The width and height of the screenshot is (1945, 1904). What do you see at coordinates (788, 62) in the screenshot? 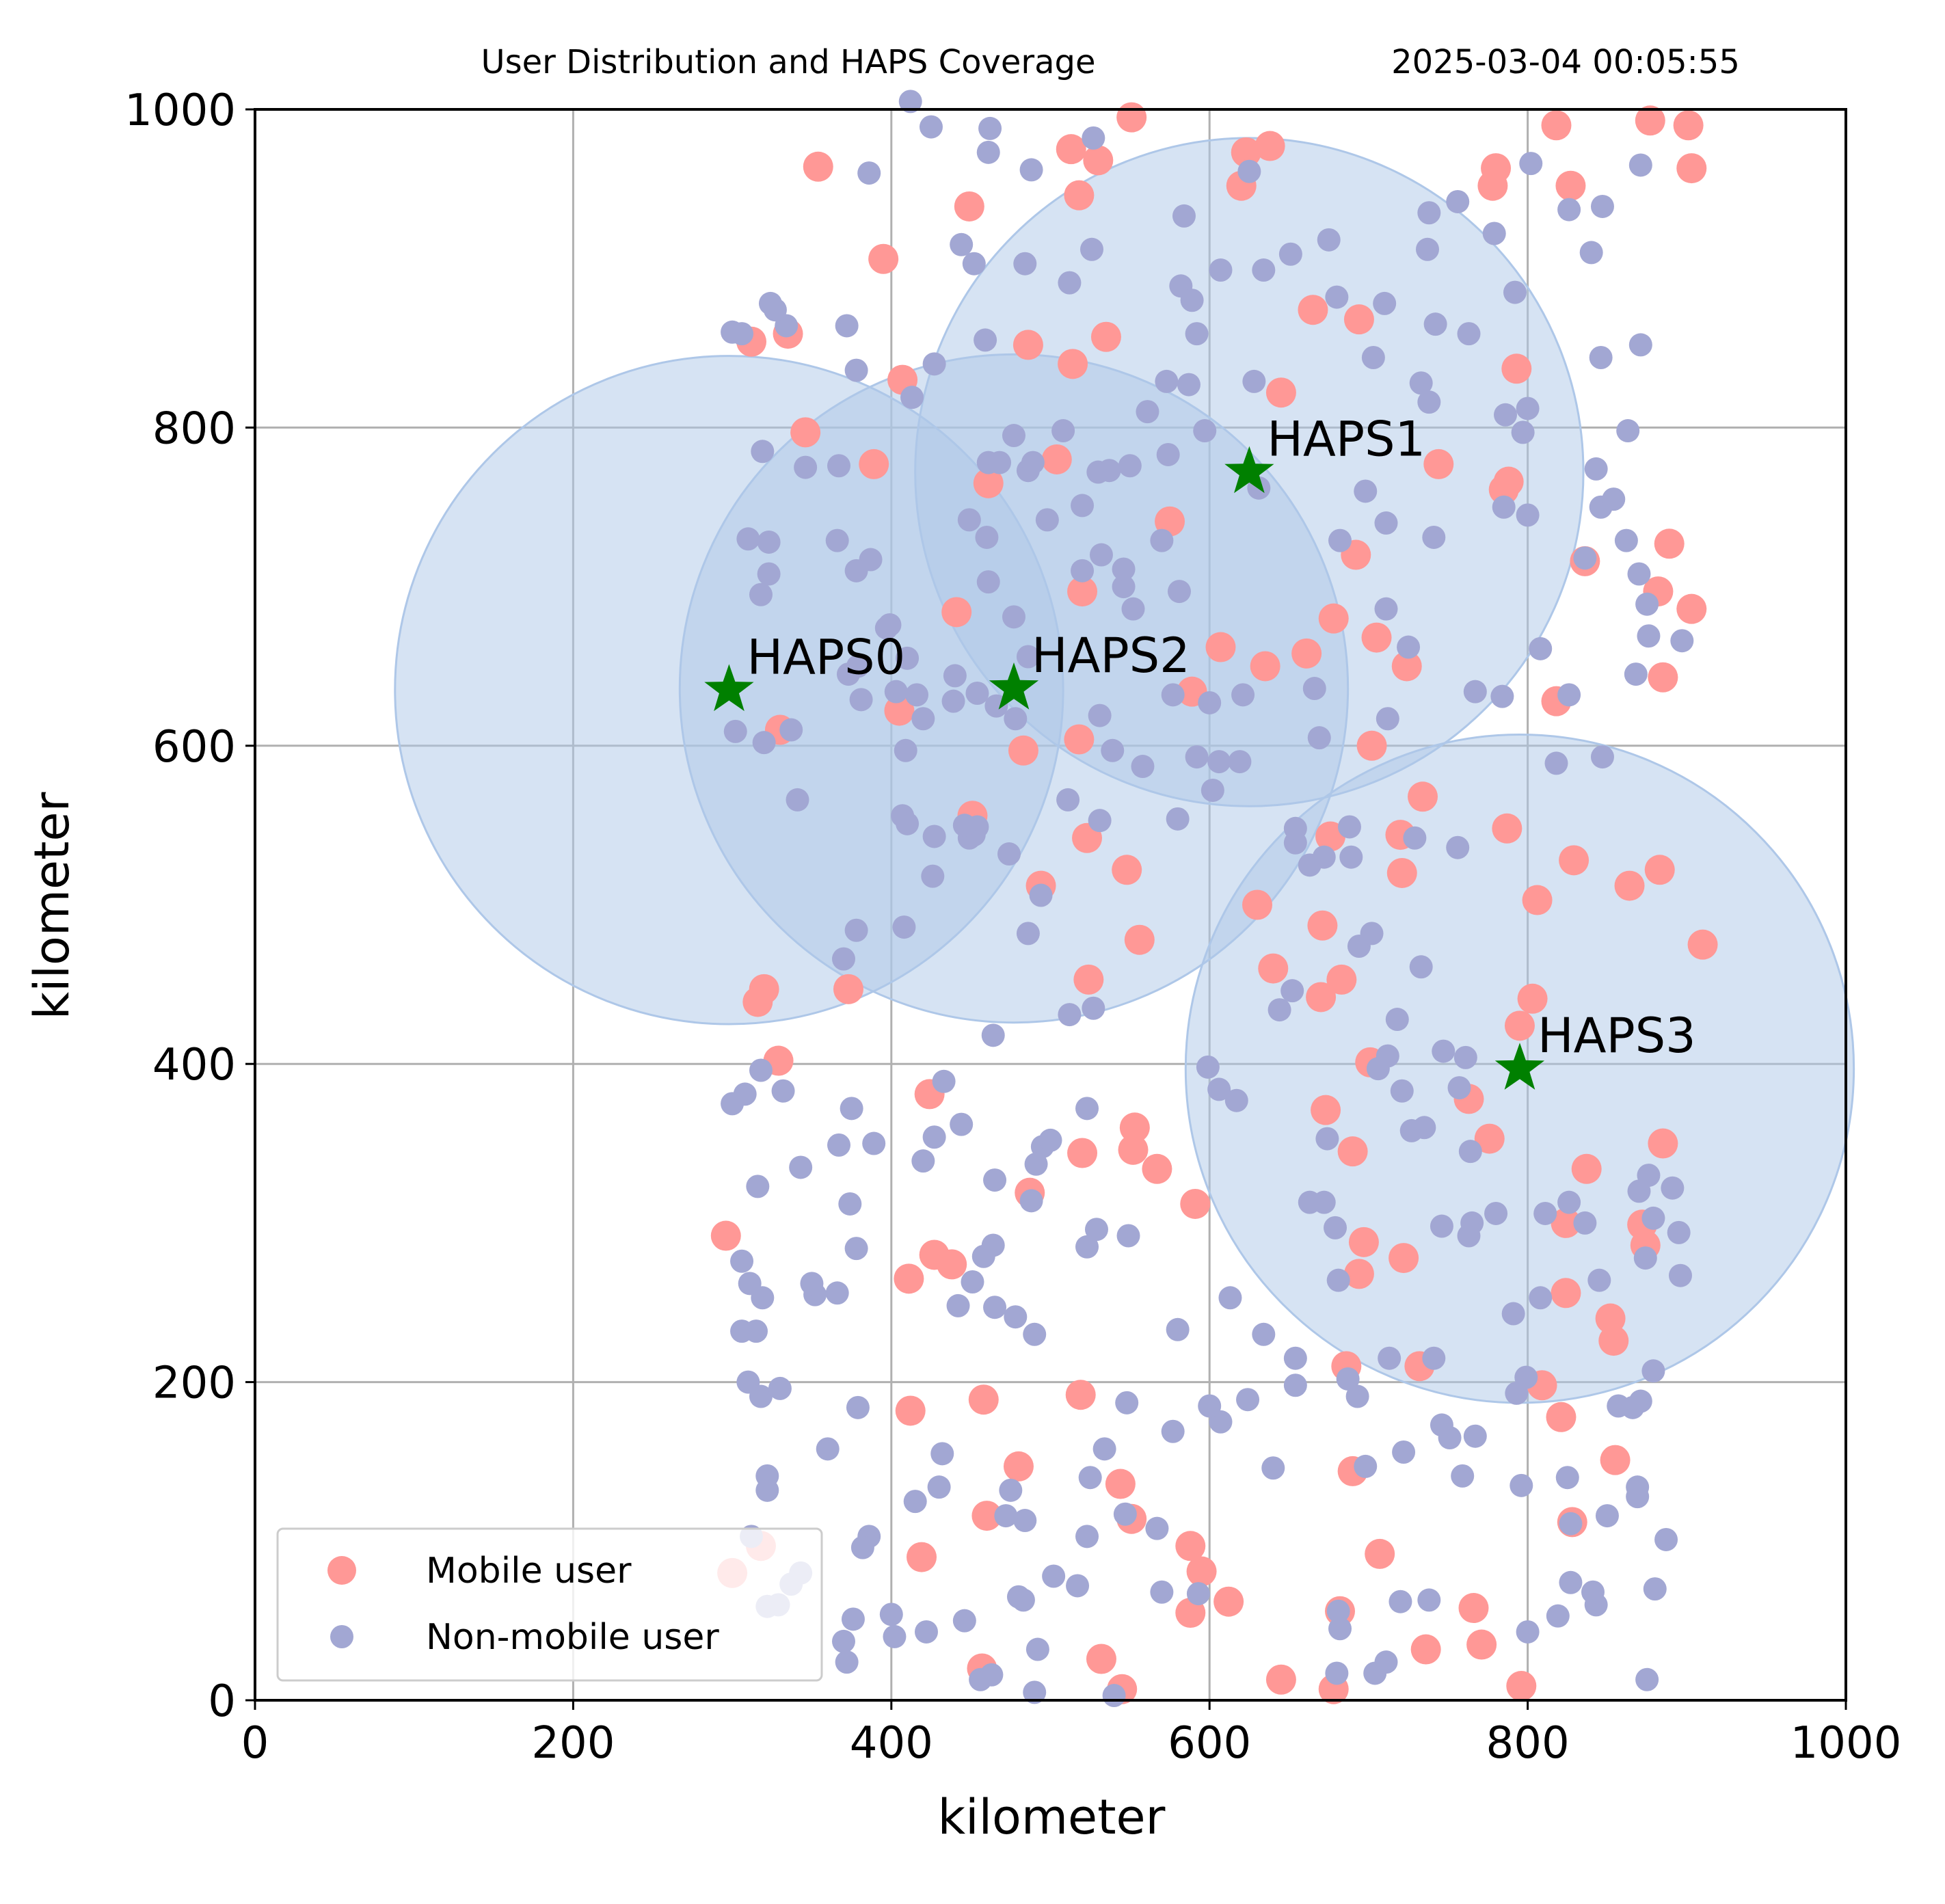
I see `chart-title: User Distribution and HAPS Coverage` at bounding box center [788, 62].